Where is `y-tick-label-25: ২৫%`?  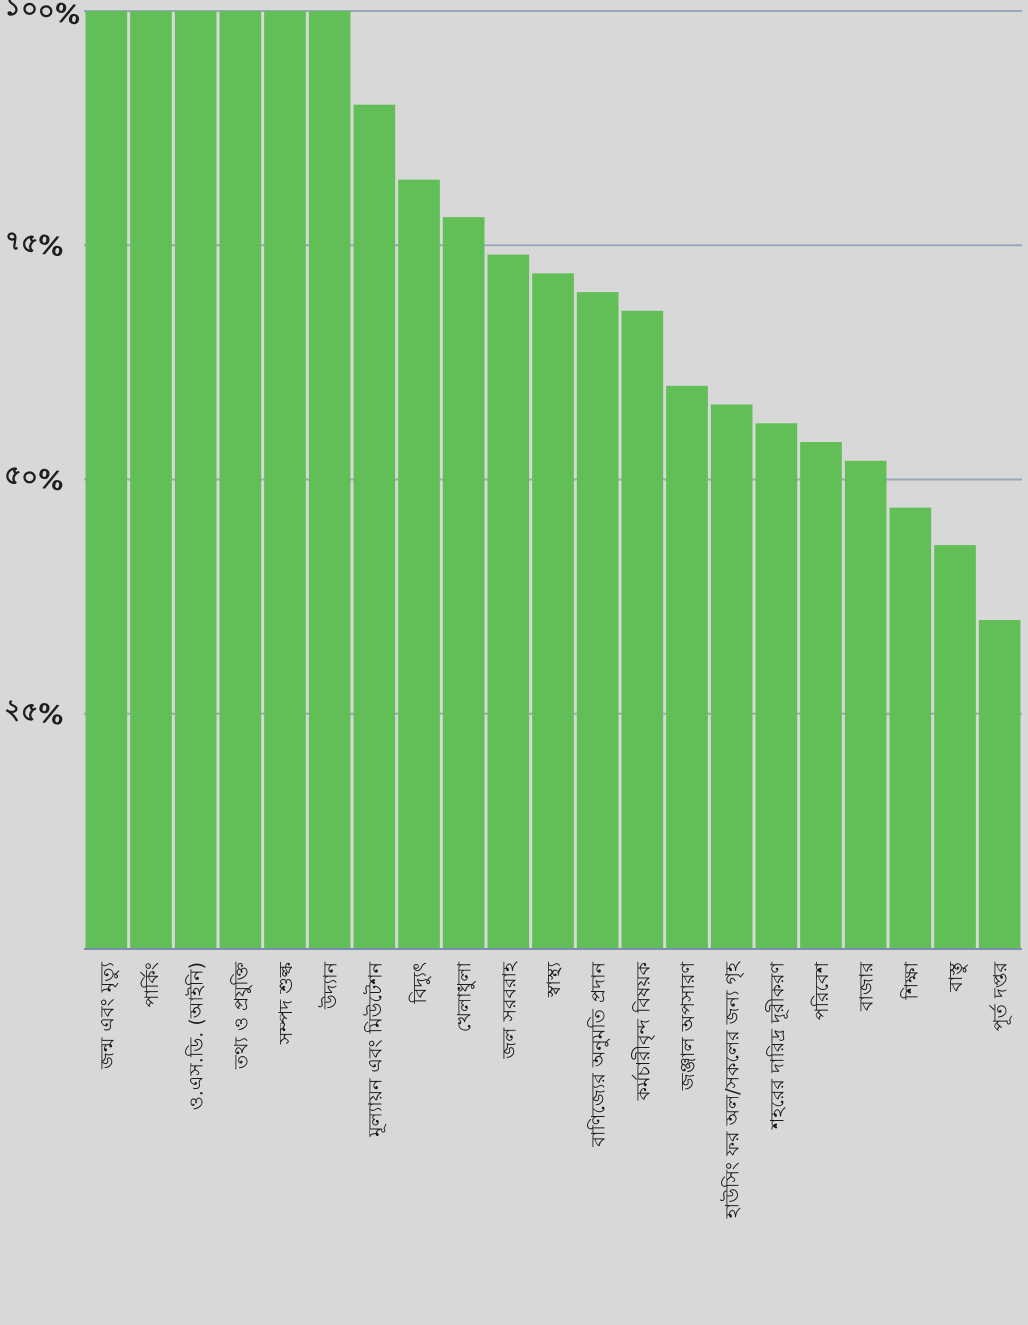 y-tick-label-25: ২৫% is located at coordinates (33, 713).